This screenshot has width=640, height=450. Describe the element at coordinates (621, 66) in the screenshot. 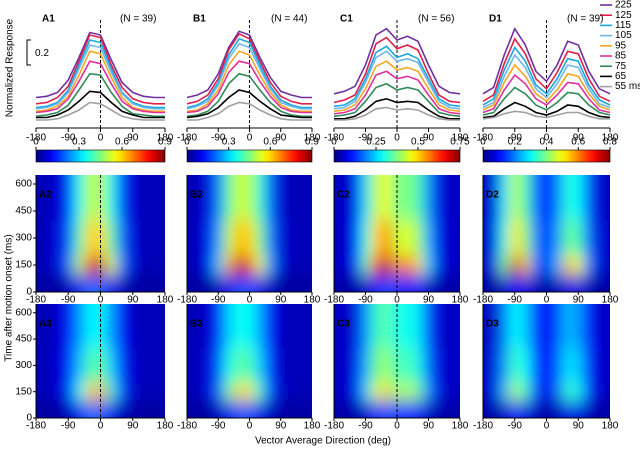

I see `legend-label: 75` at that location.